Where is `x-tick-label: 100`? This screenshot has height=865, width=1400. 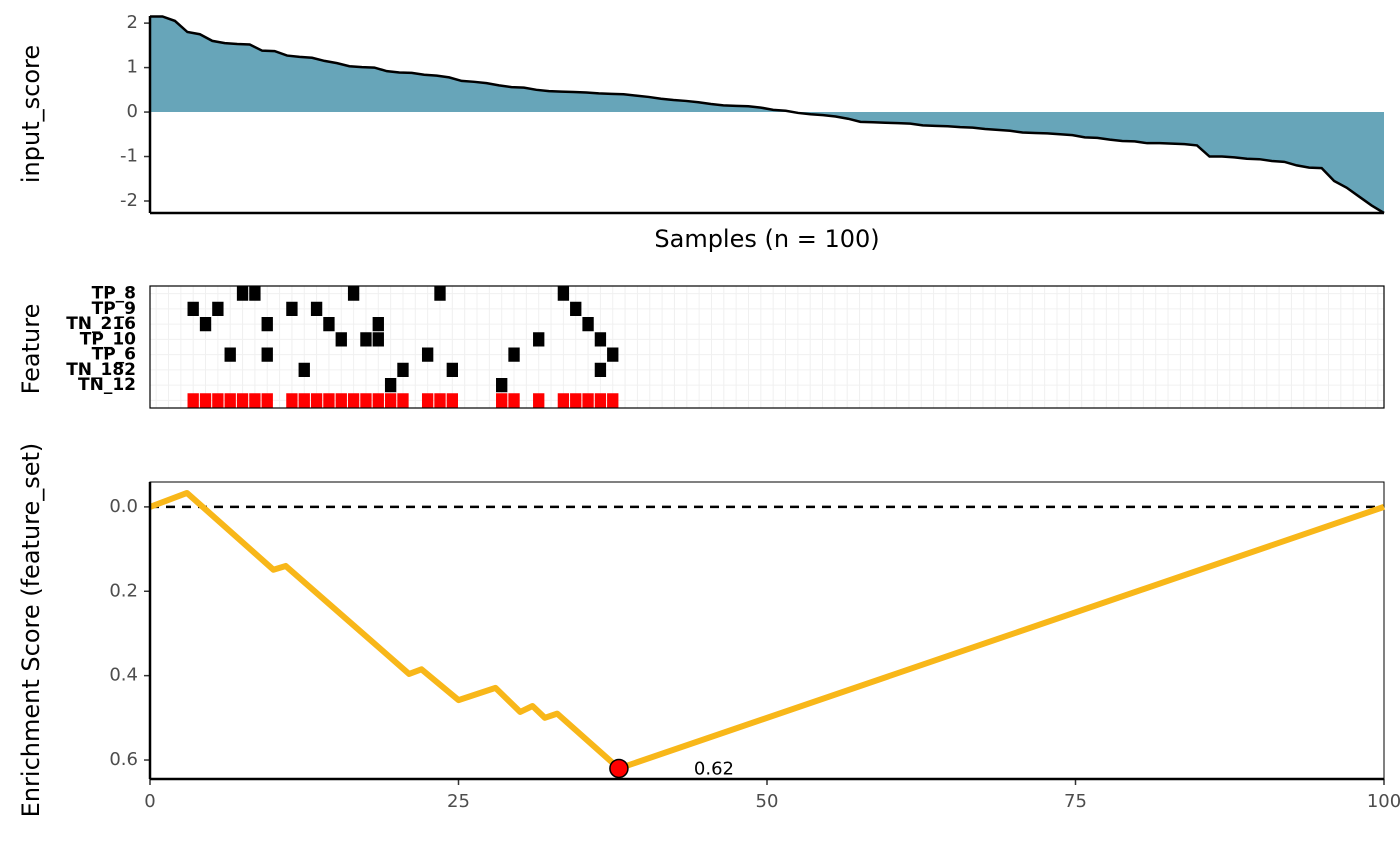 x-tick-label: 100 is located at coordinates (1383, 801).